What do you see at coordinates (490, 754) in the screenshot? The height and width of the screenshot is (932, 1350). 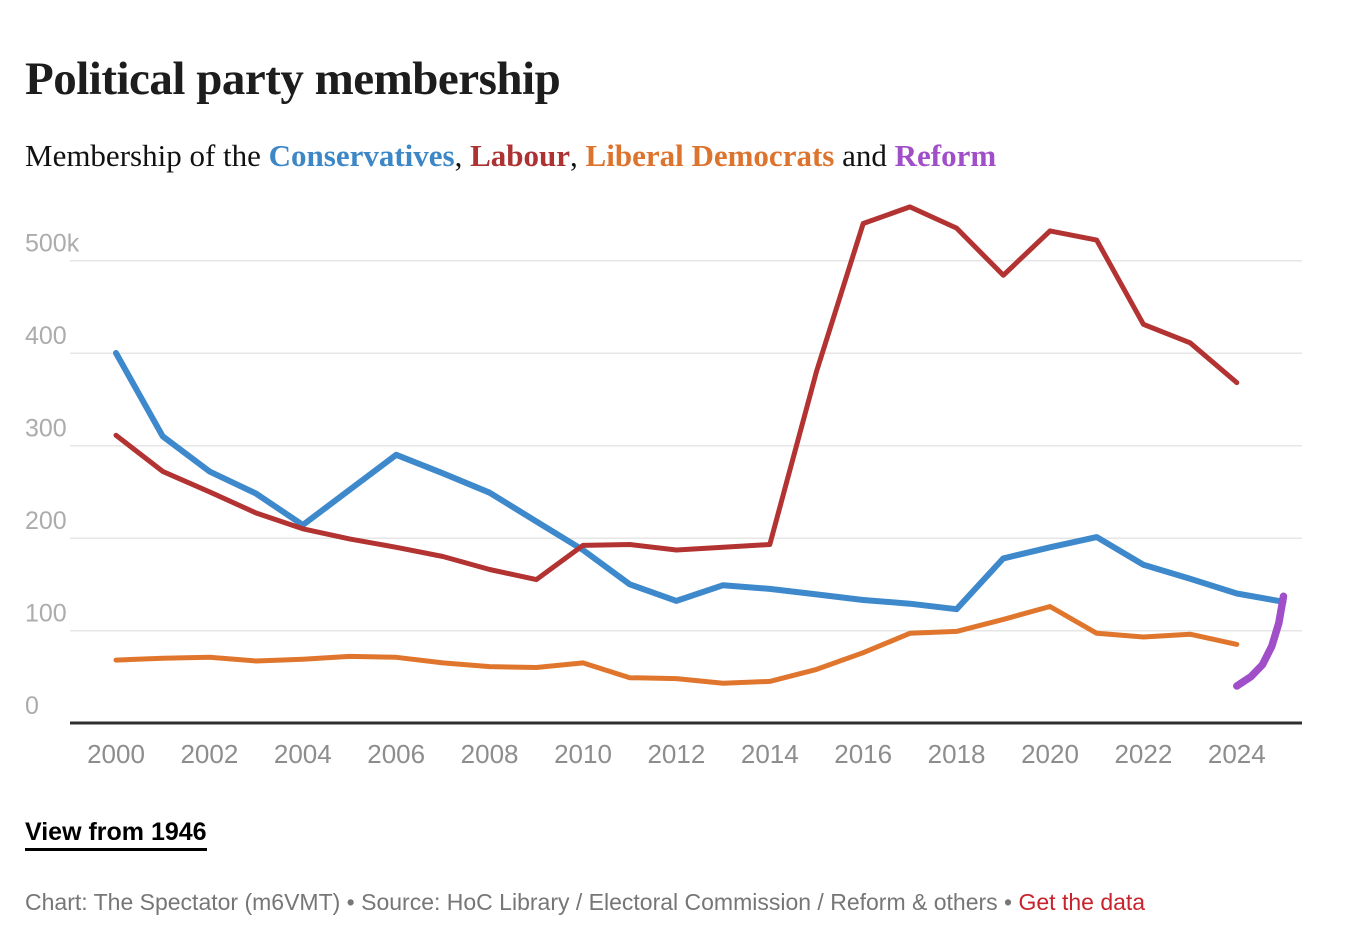 I see `x-tick-label-2008: 2008` at bounding box center [490, 754].